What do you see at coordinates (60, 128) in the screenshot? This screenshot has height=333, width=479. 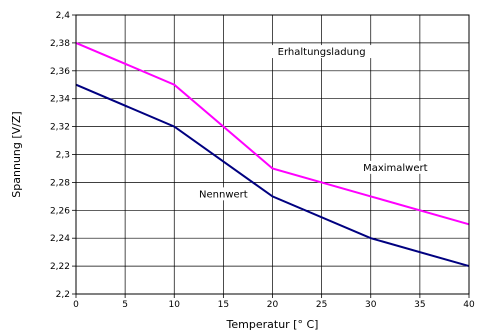 I see `y-tick-label: 2,32` at bounding box center [60, 128].